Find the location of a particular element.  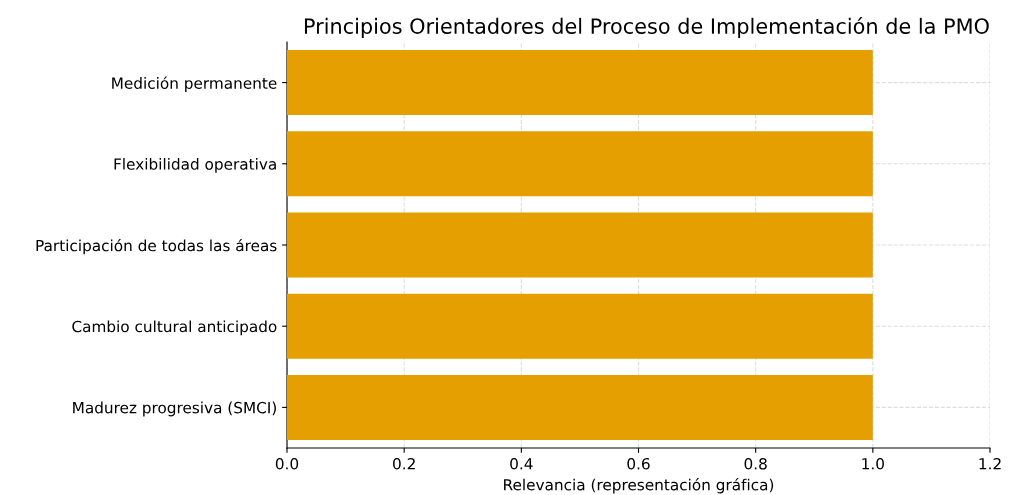

x-tick-label: 1.2 is located at coordinates (990, 463).